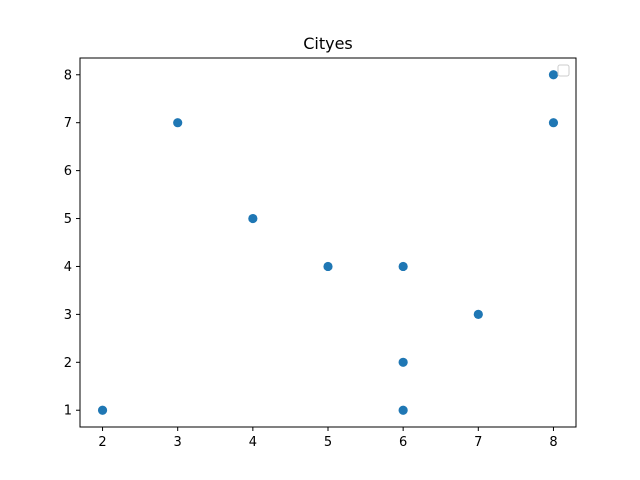 The image size is (640, 480). Describe the element at coordinates (102, 442) in the screenshot. I see `x-tick-label: 2` at that location.